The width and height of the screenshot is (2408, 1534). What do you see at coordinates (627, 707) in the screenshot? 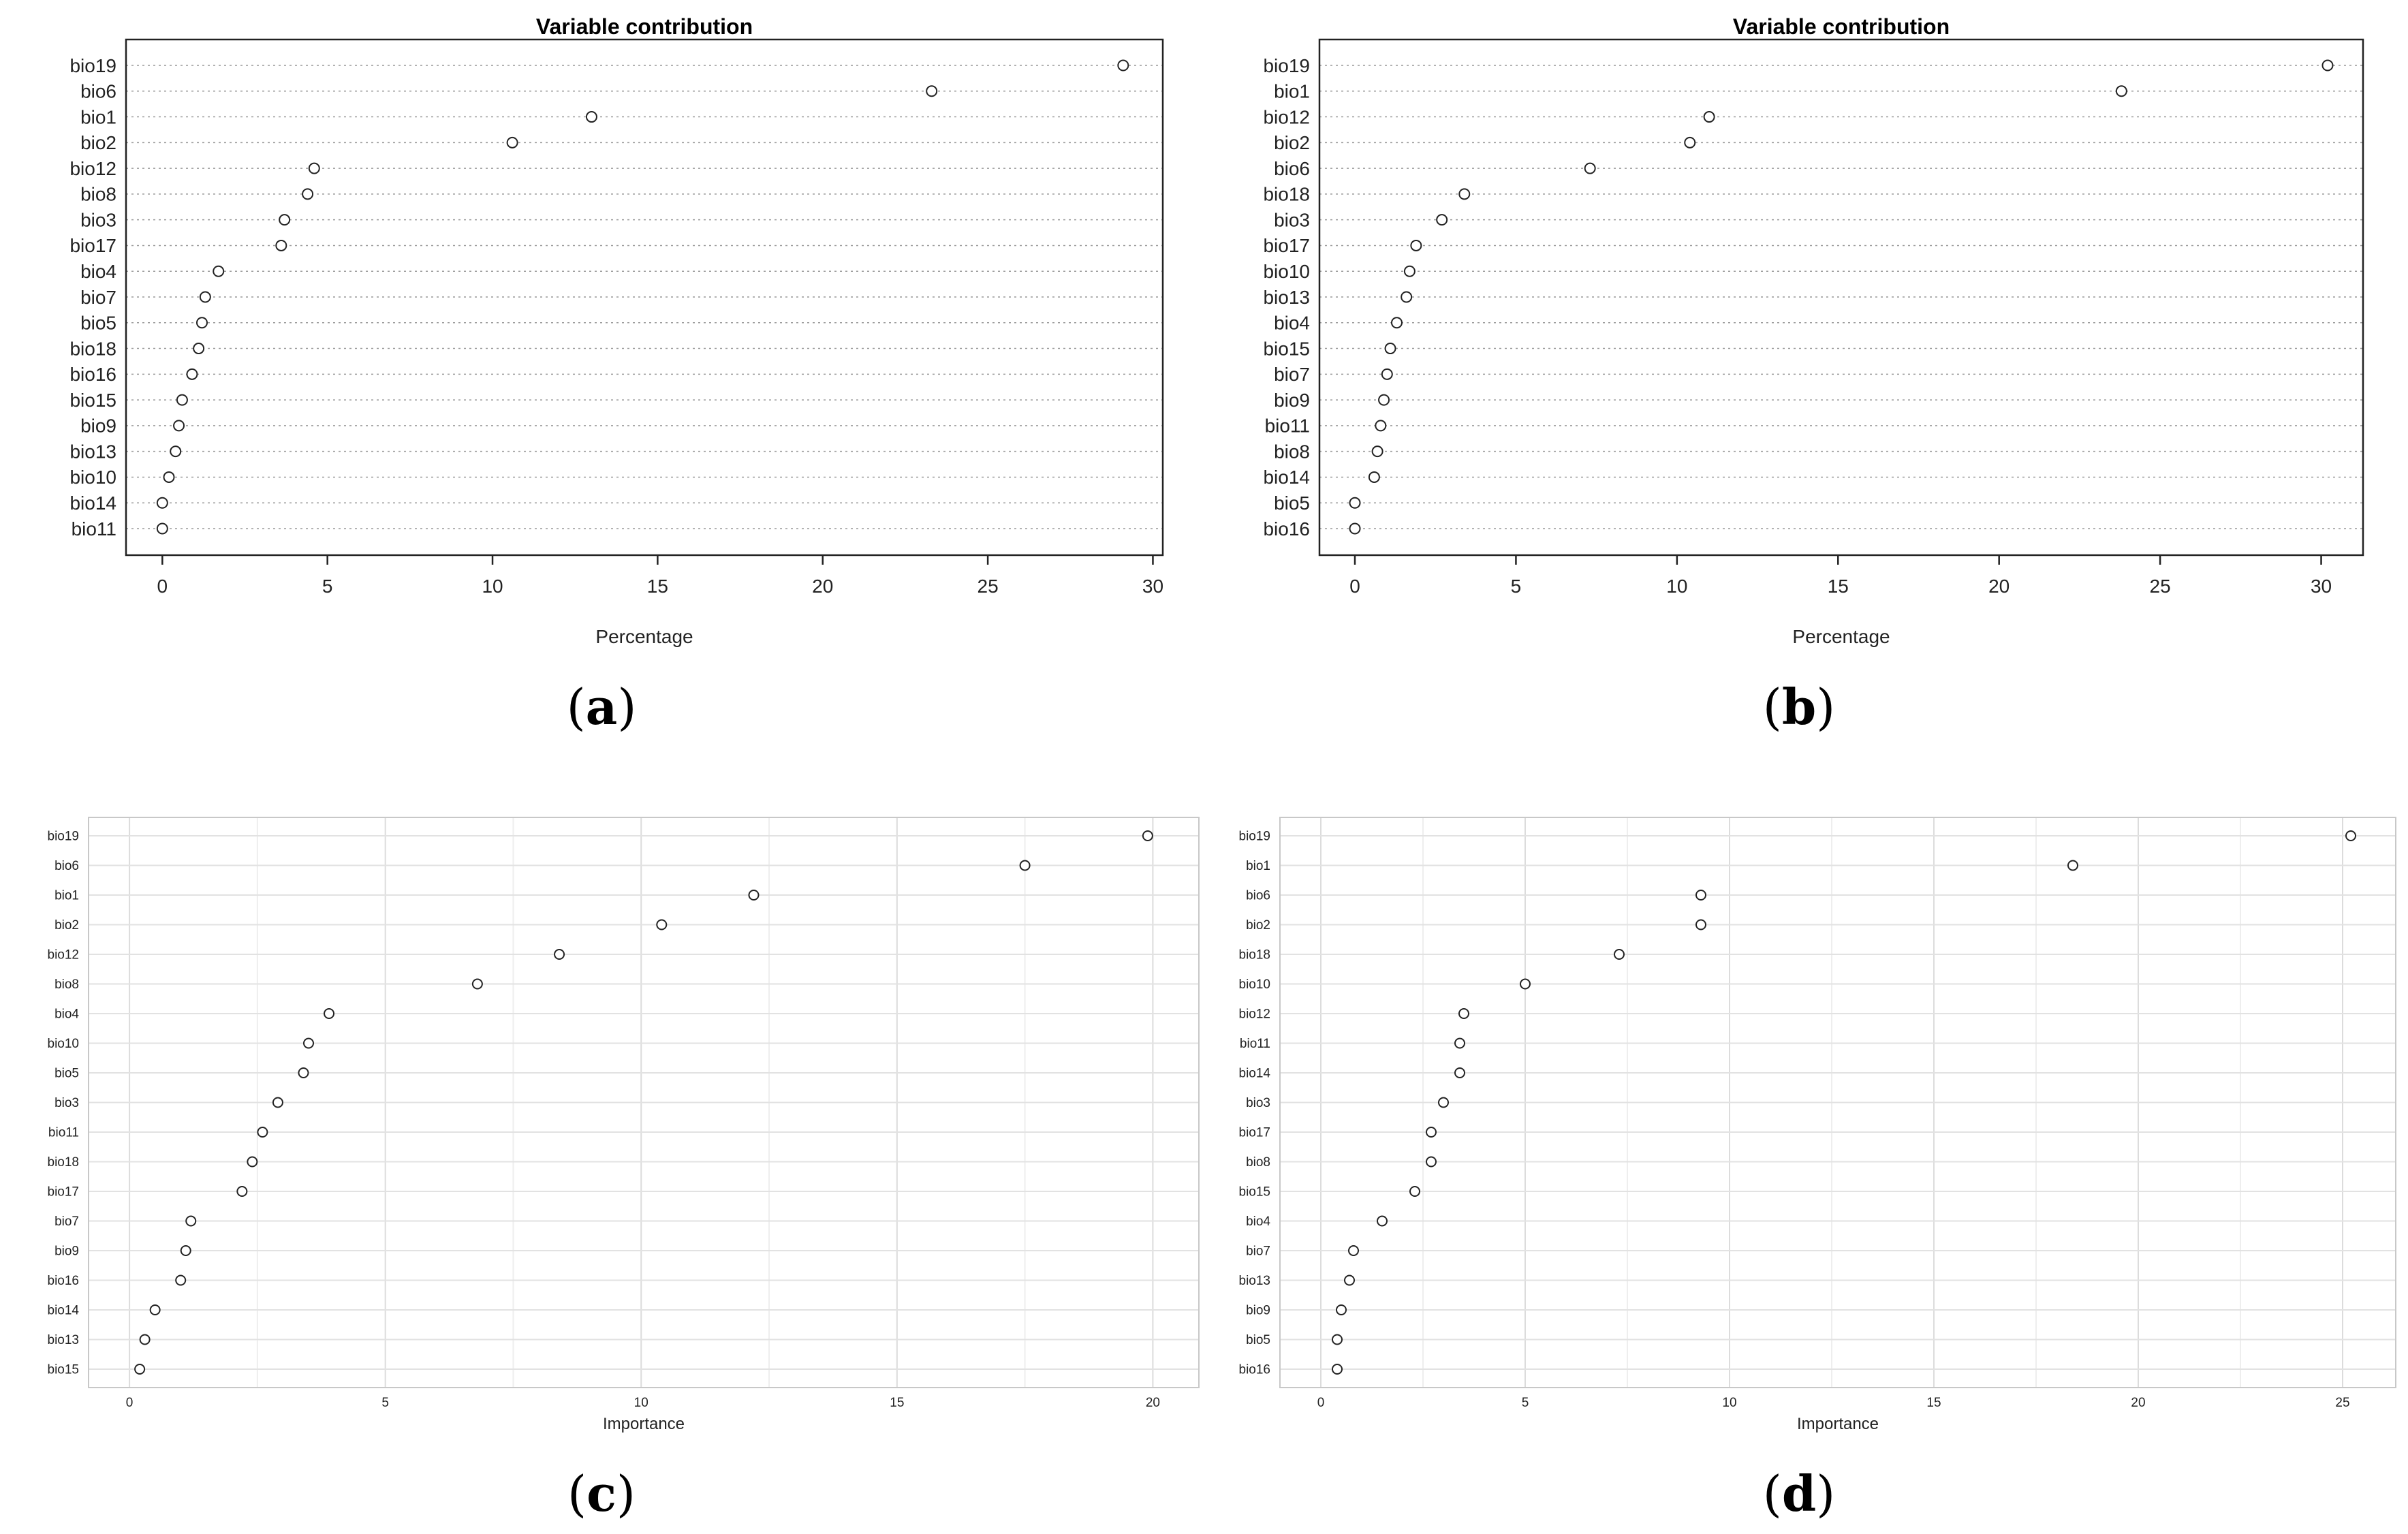
I see `panel-label-a-close: )` at bounding box center [627, 707].